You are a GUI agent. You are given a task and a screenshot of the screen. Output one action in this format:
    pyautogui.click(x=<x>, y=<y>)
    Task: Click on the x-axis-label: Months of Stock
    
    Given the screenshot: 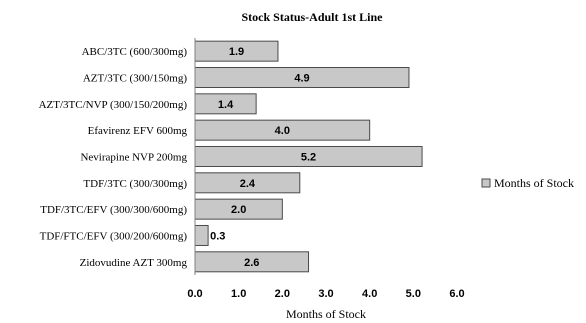 What is the action you would take?
    pyautogui.click(x=326, y=314)
    